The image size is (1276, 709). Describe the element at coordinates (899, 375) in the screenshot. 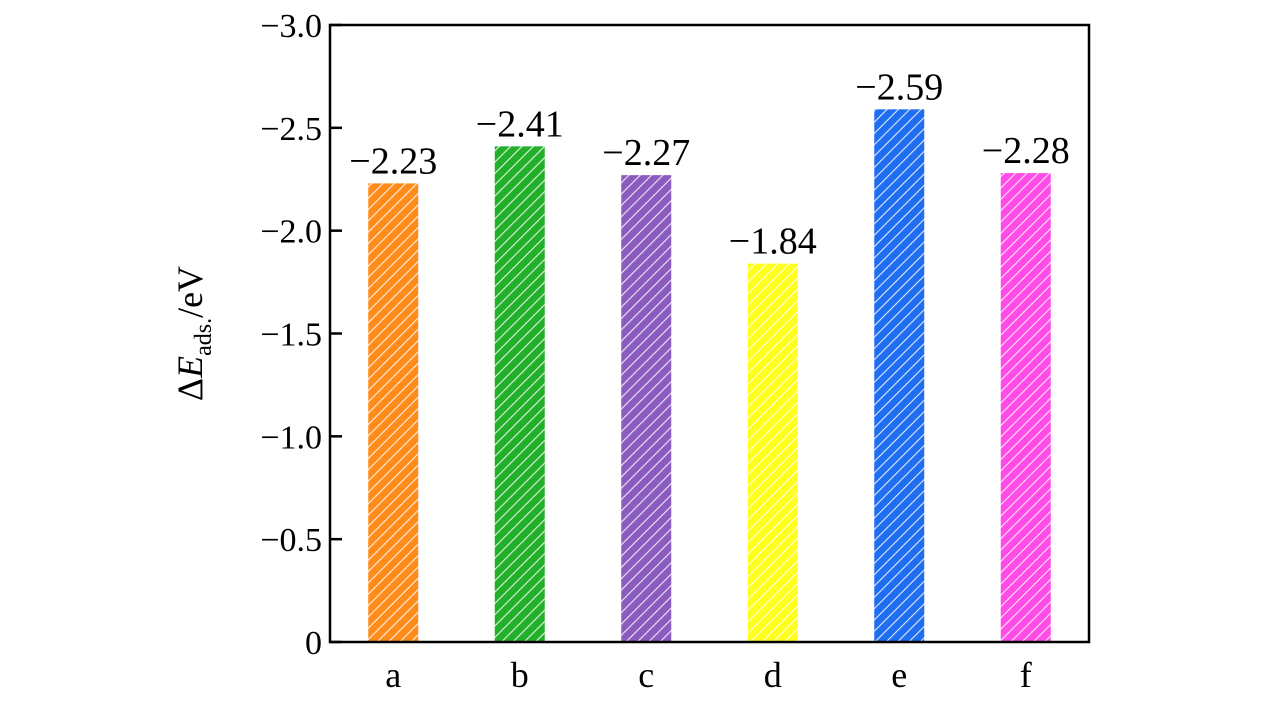

I see `bar-e` at that location.